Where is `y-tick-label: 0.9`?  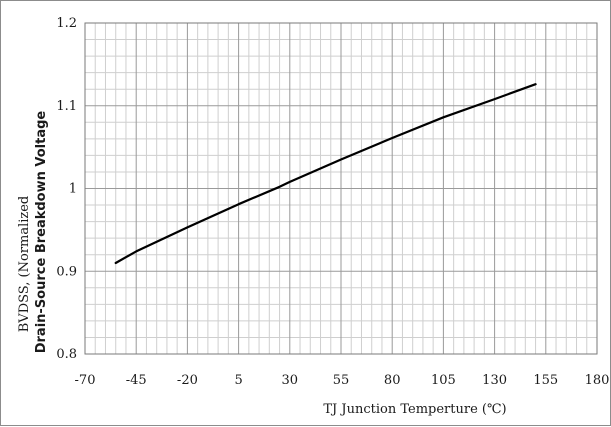 y-tick-label: 0.9 is located at coordinates (66, 271).